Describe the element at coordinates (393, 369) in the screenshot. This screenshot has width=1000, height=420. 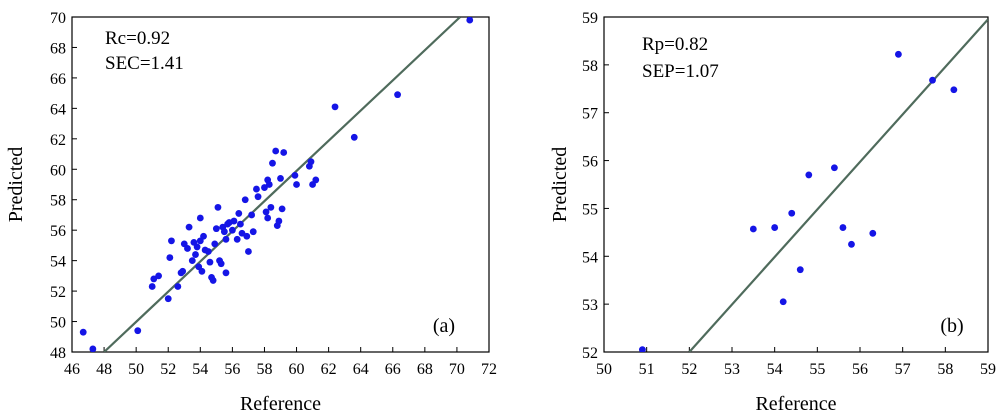
I see `x-tick-label: 66` at that location.